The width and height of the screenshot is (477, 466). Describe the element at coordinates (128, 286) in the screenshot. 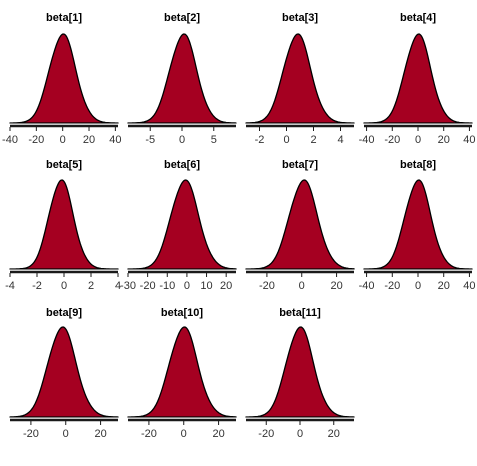

I see `x-tick-label: -30` at that location.